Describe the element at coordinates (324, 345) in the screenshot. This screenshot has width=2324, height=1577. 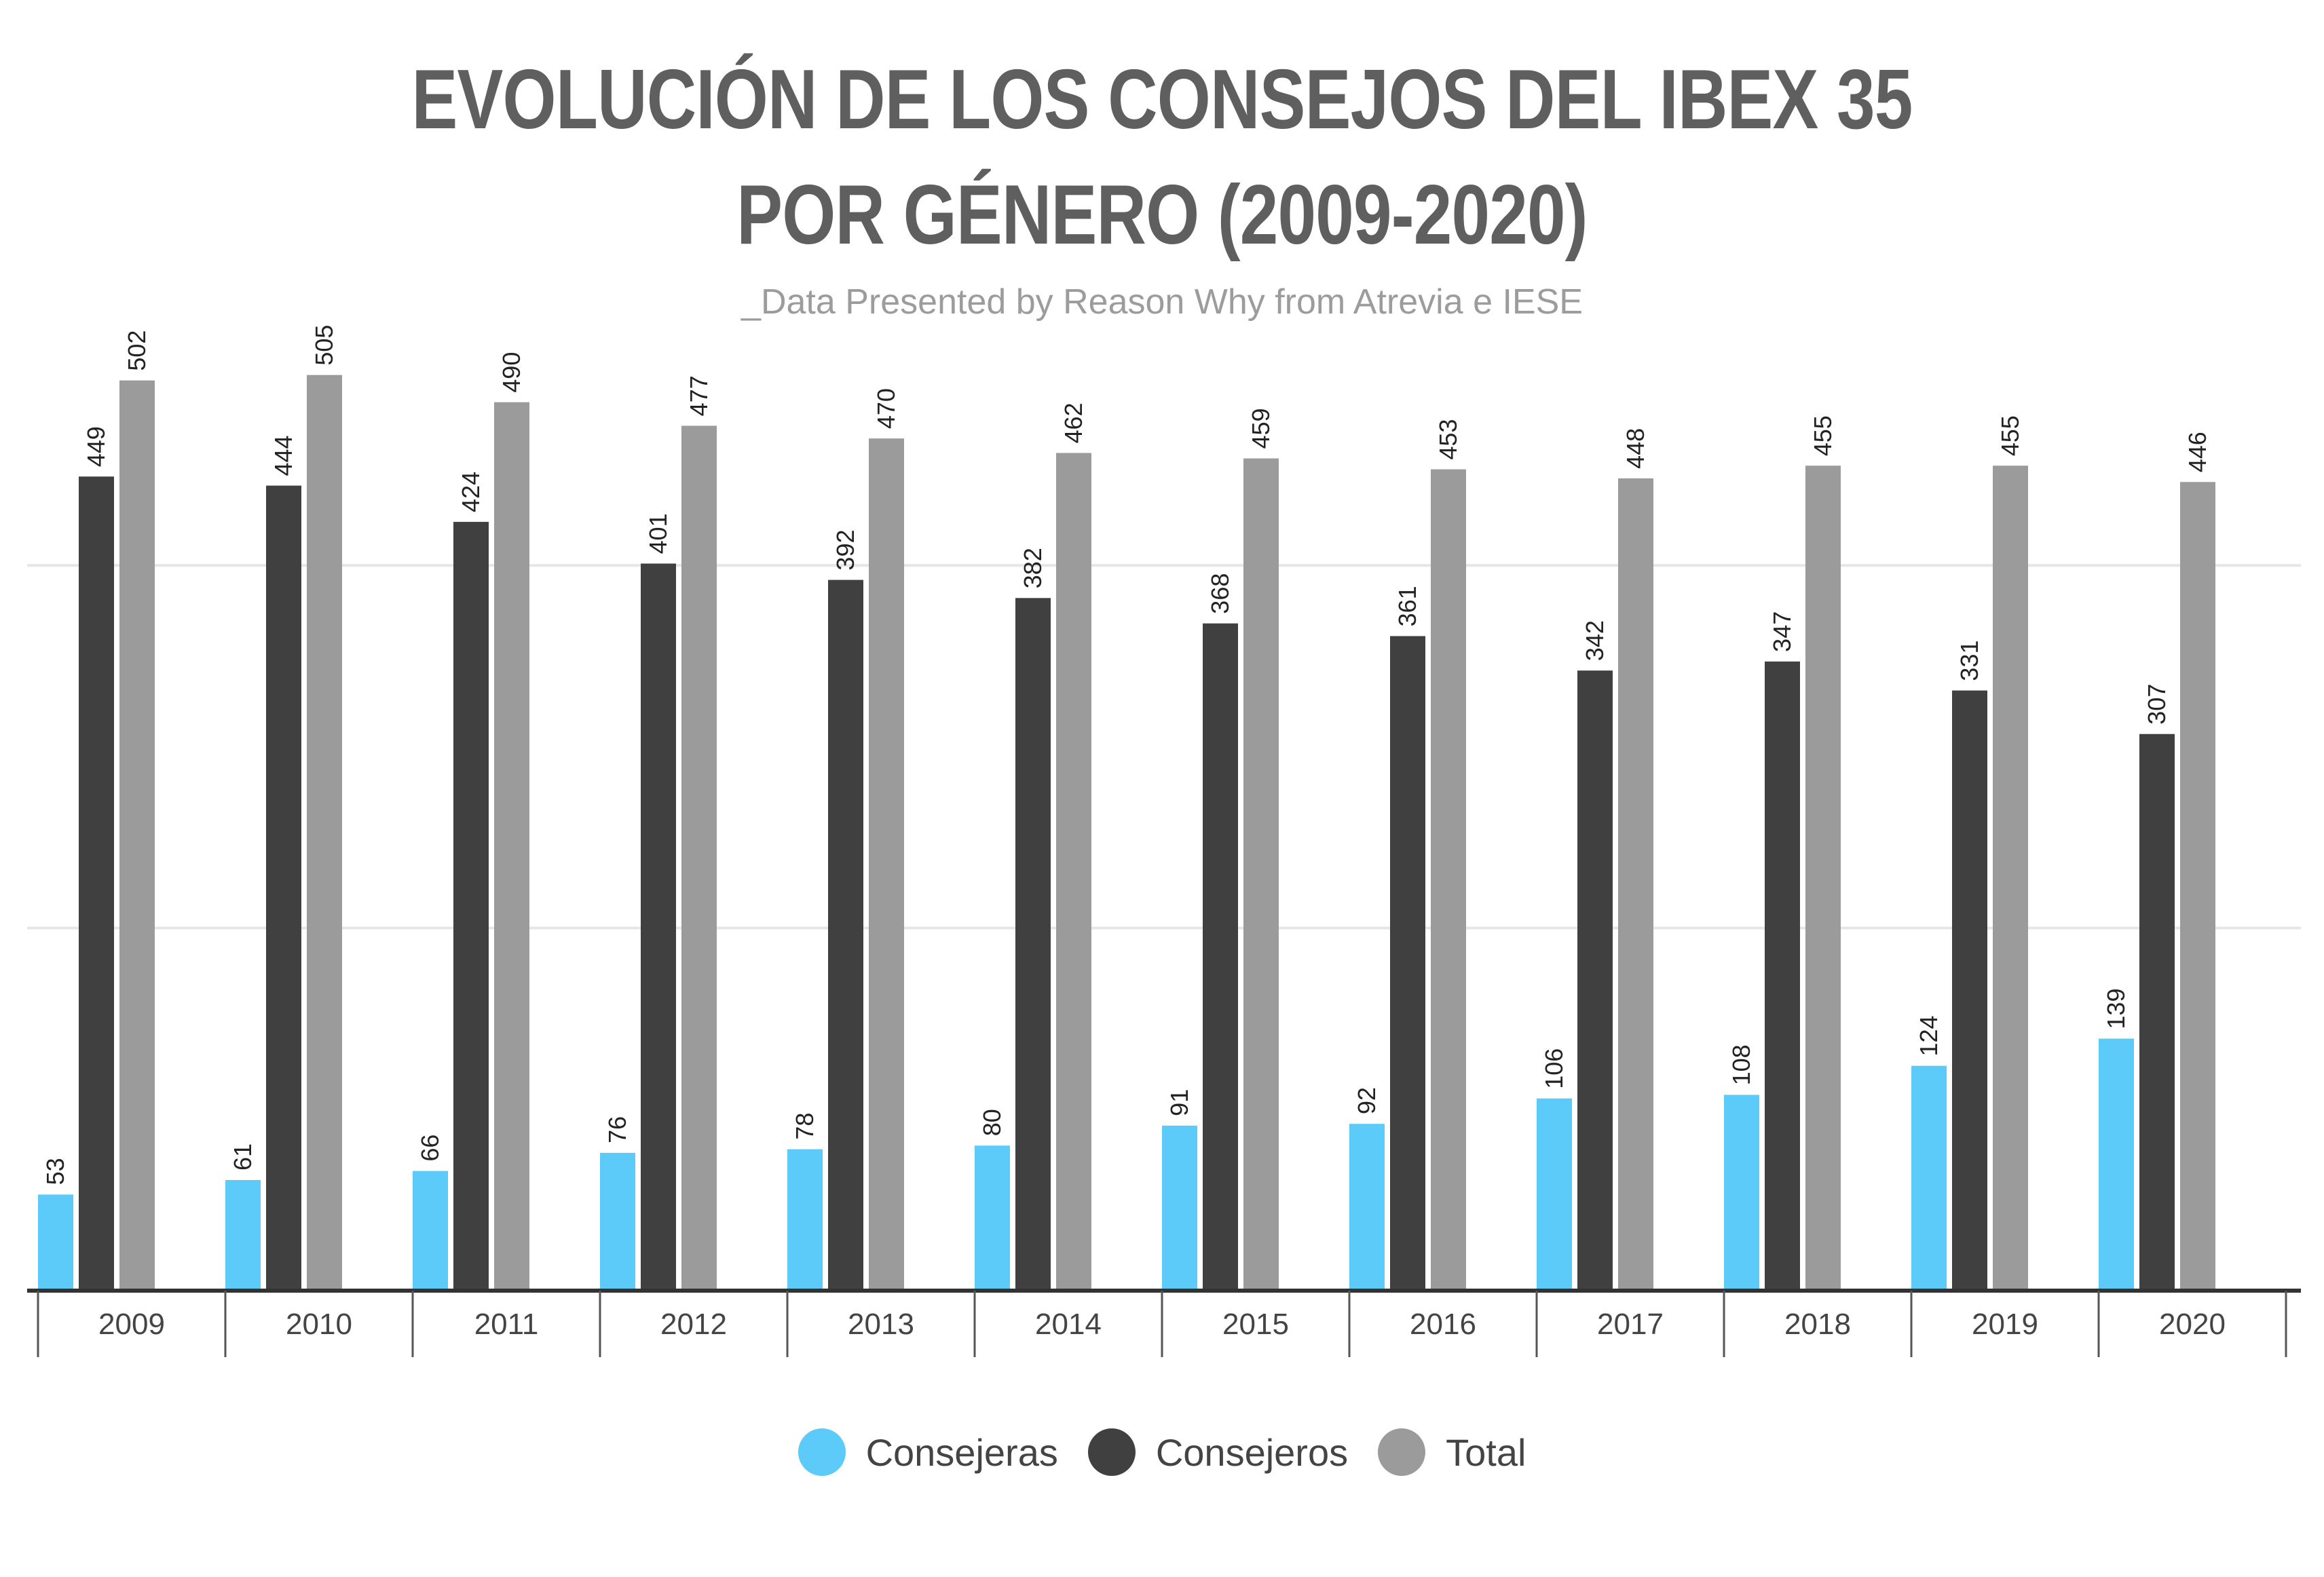
I see `data-label-total-2010: 505` at that location.